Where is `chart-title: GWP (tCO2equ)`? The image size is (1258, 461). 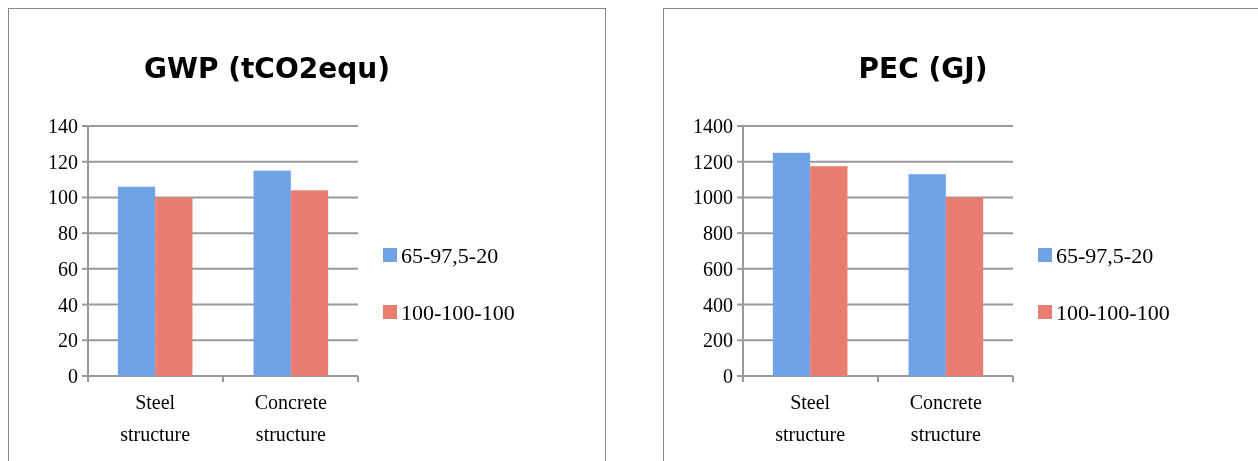 chart-title: GWP (tCO2equ) is located at coordinates (267, 68).